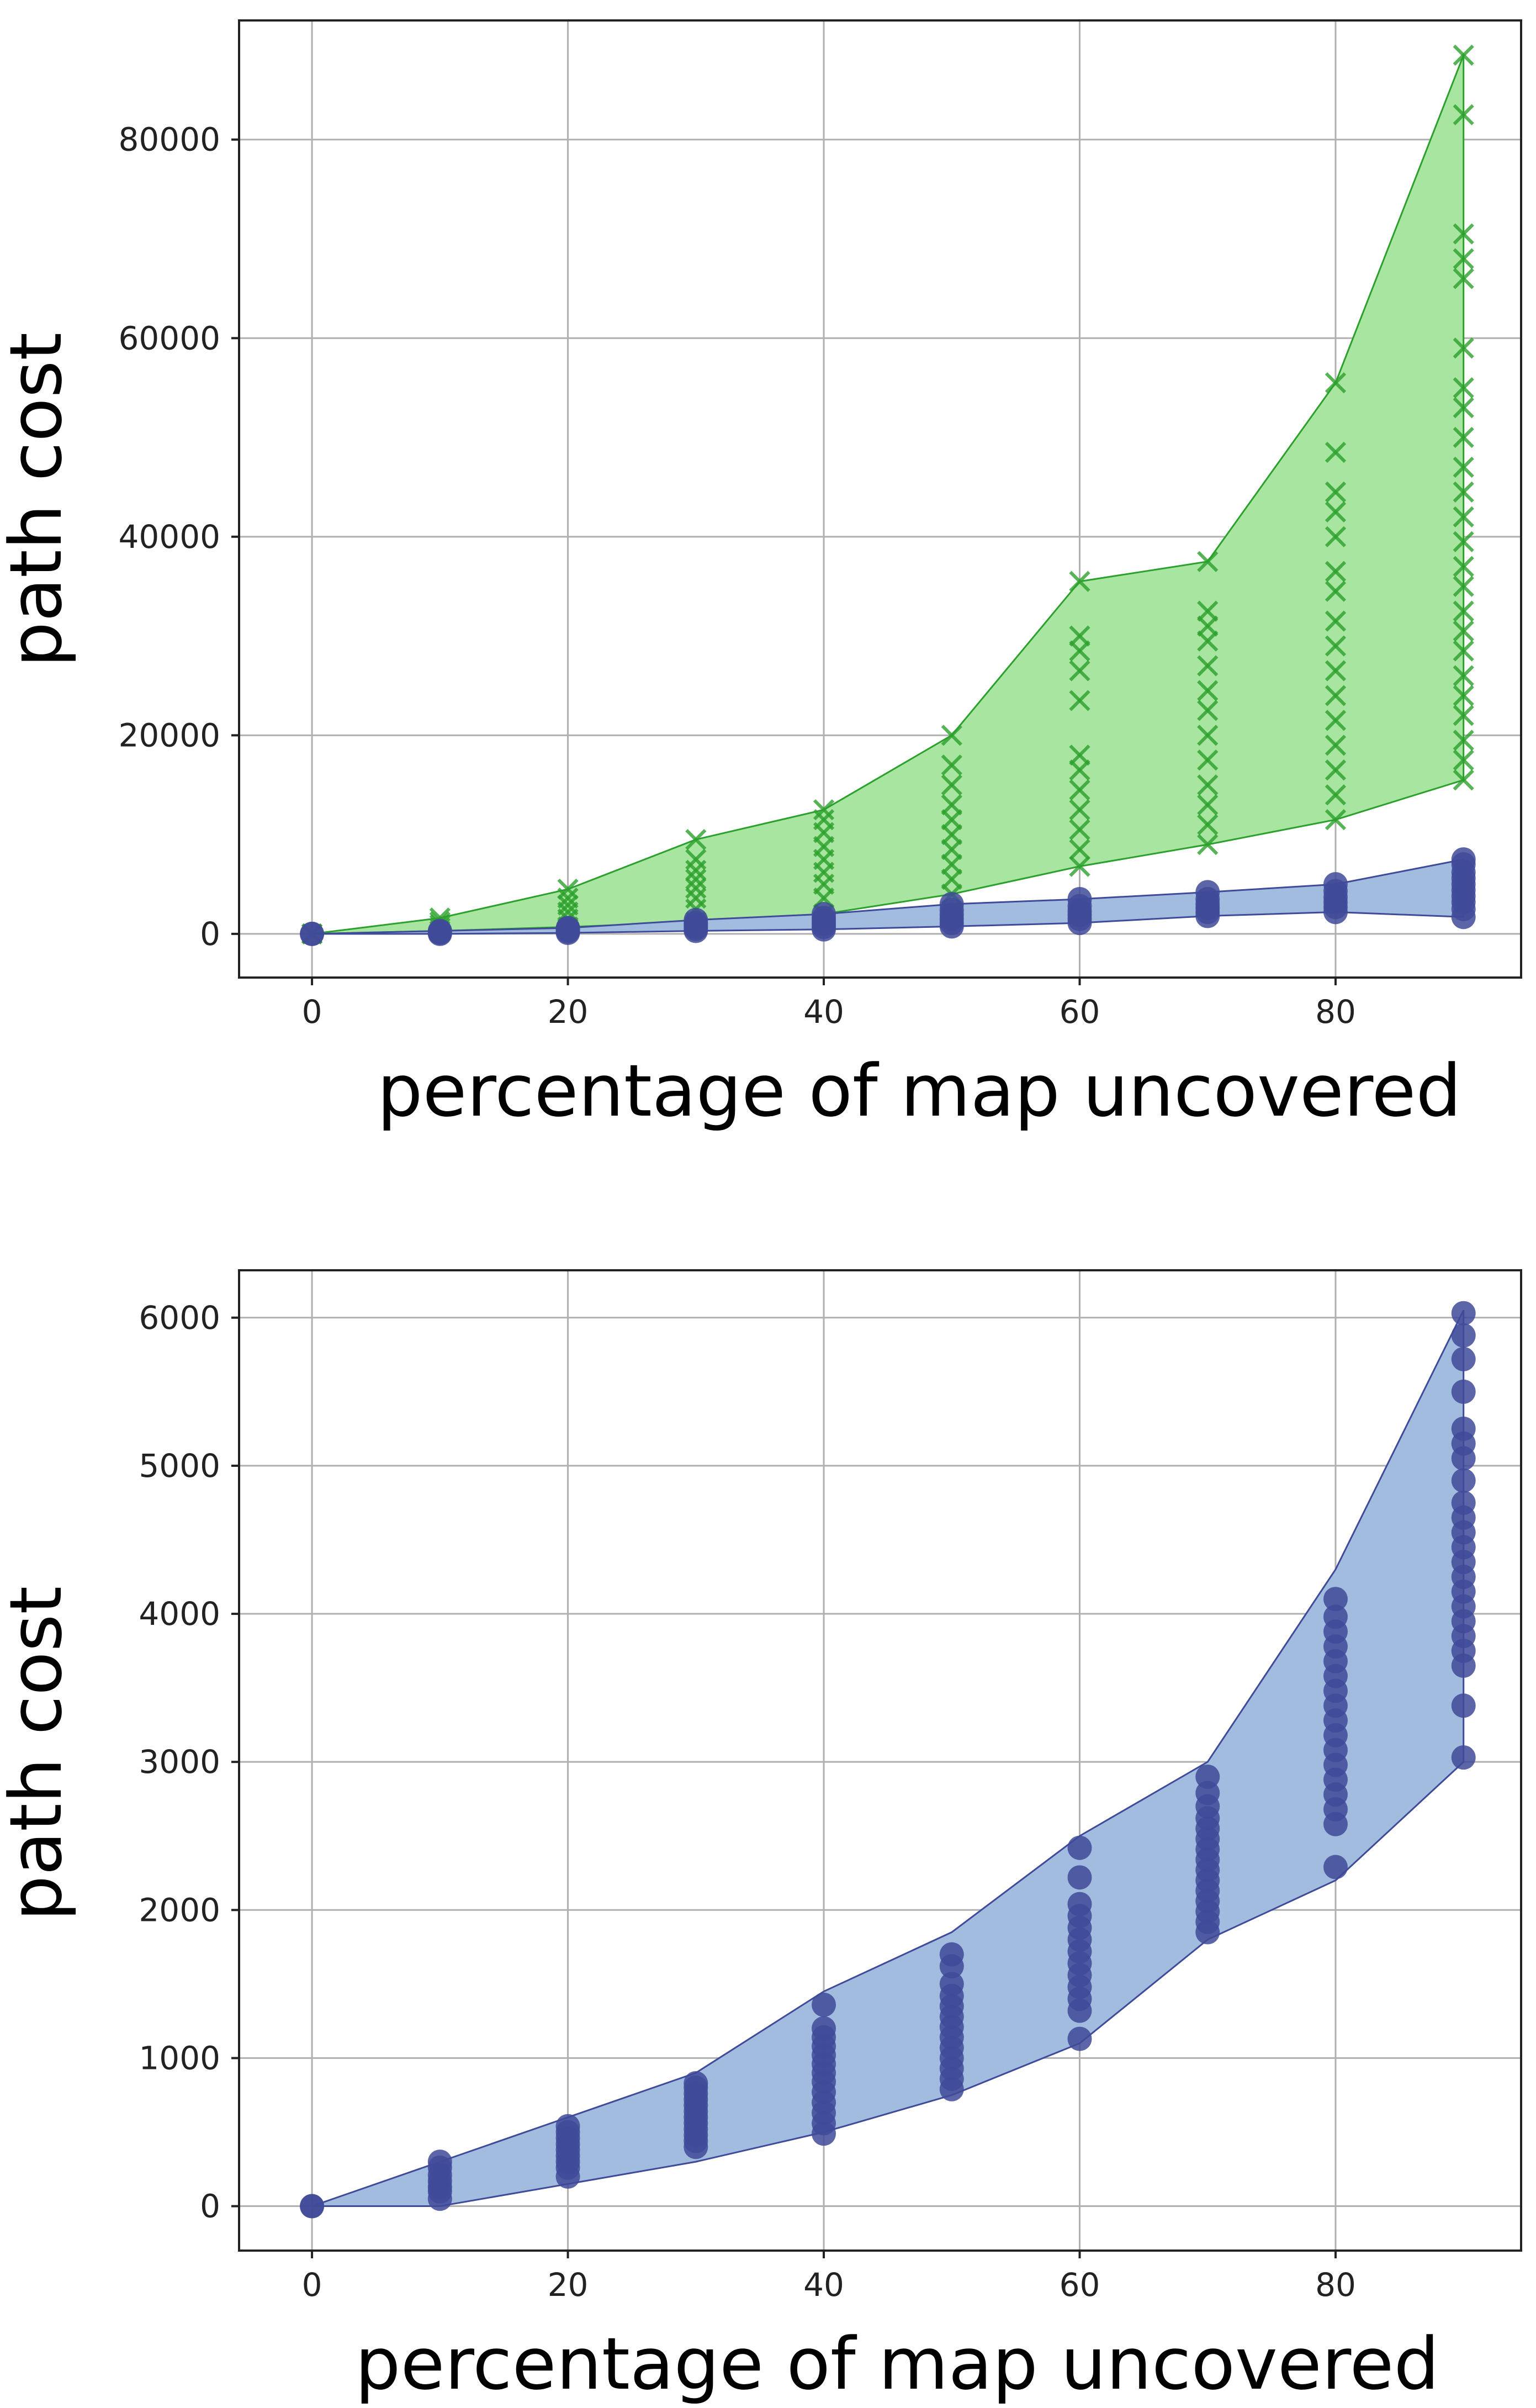 This screenshot has height=2408, width=1536. Describe the element at coordinates (823, 2285) in the screenshot. I see `x-tick-label: 40` at that location.